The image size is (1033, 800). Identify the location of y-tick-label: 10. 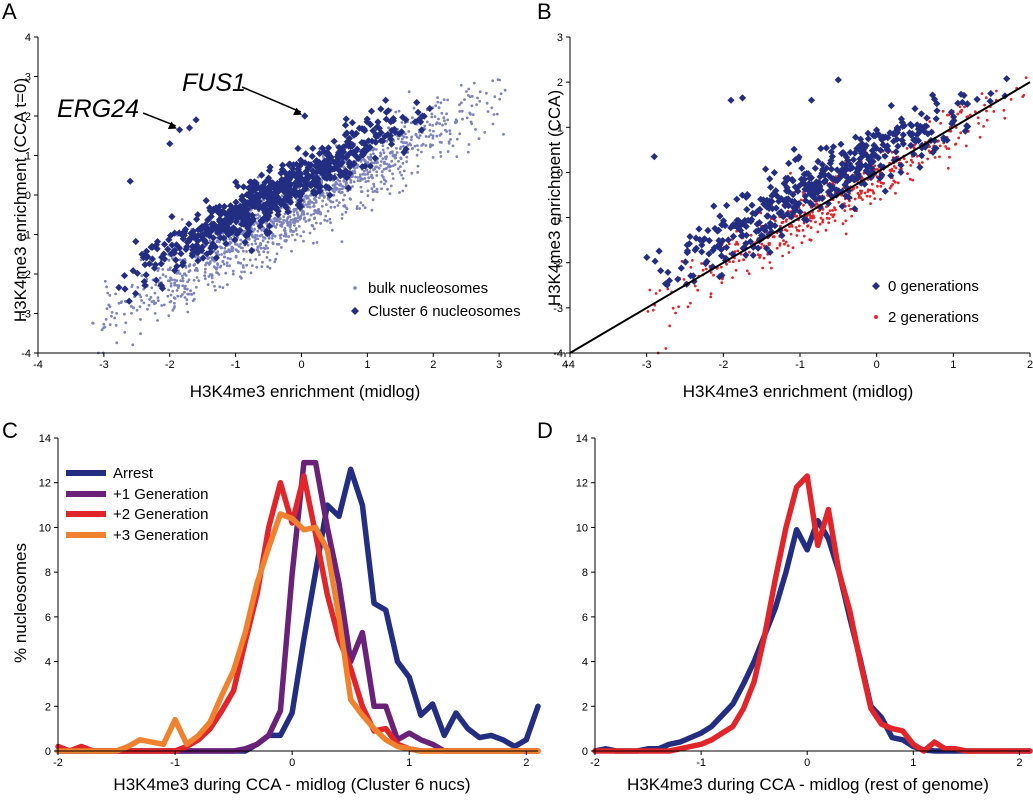
(582, 528).